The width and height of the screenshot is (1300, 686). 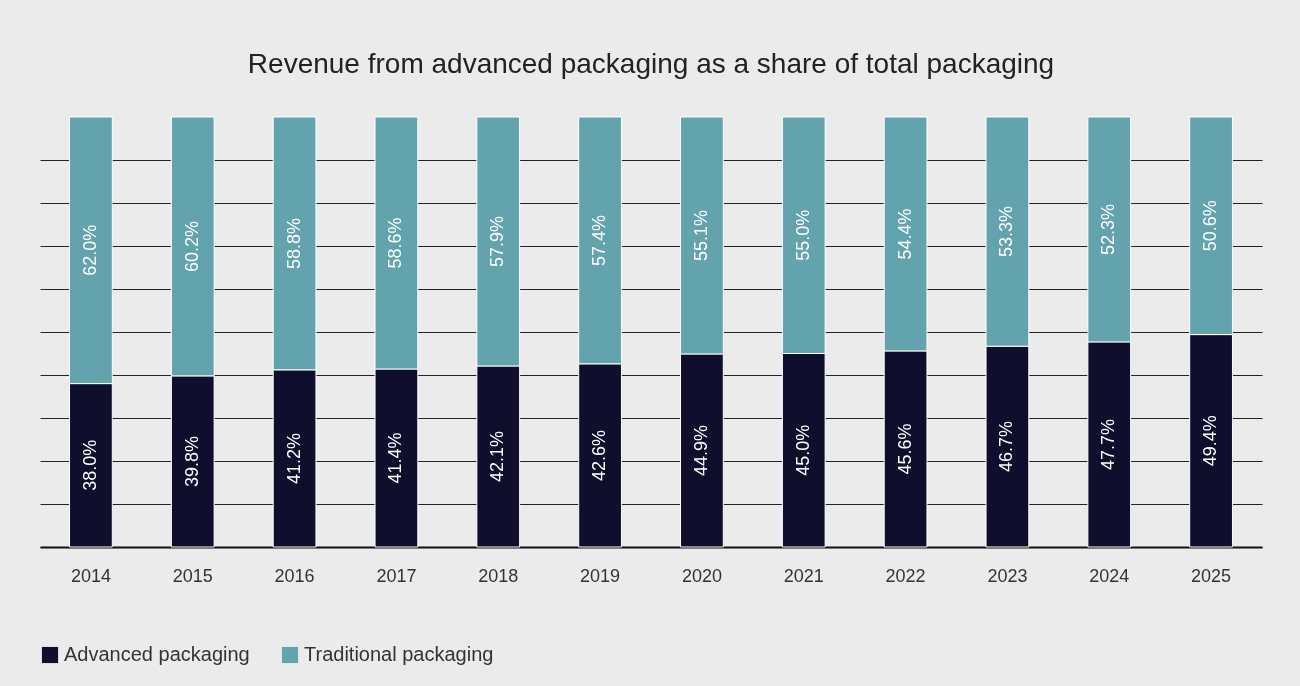 What do you see at coordinates (700, 235) in the screenshot?
I see `data-label: 55.1%` at bounding box center [700, 235].